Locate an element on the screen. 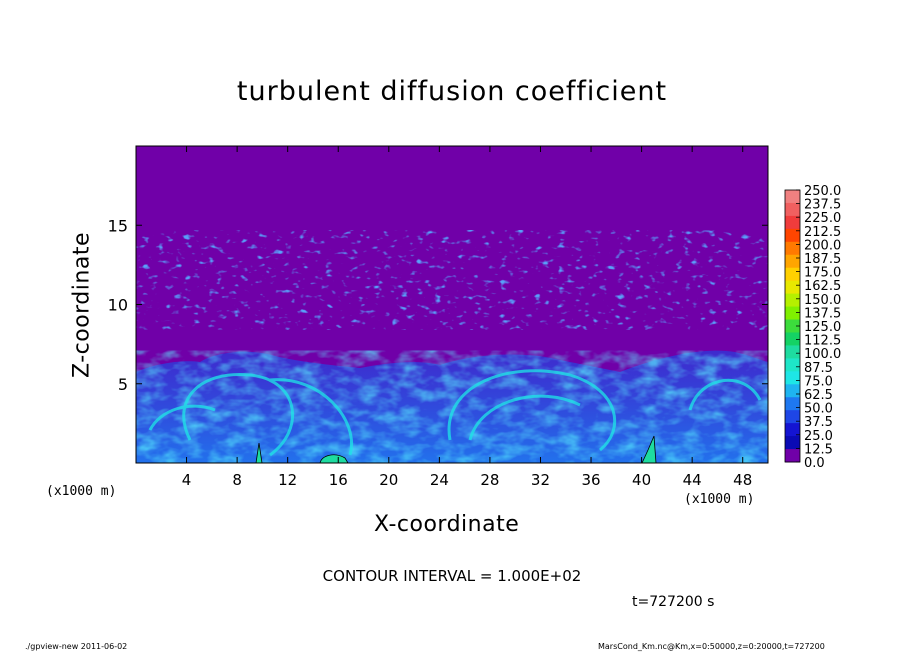 Image resolution: width=904 pixels, height=654 pixels. upper-eddy-speckles is located at coordinates (452, 280).